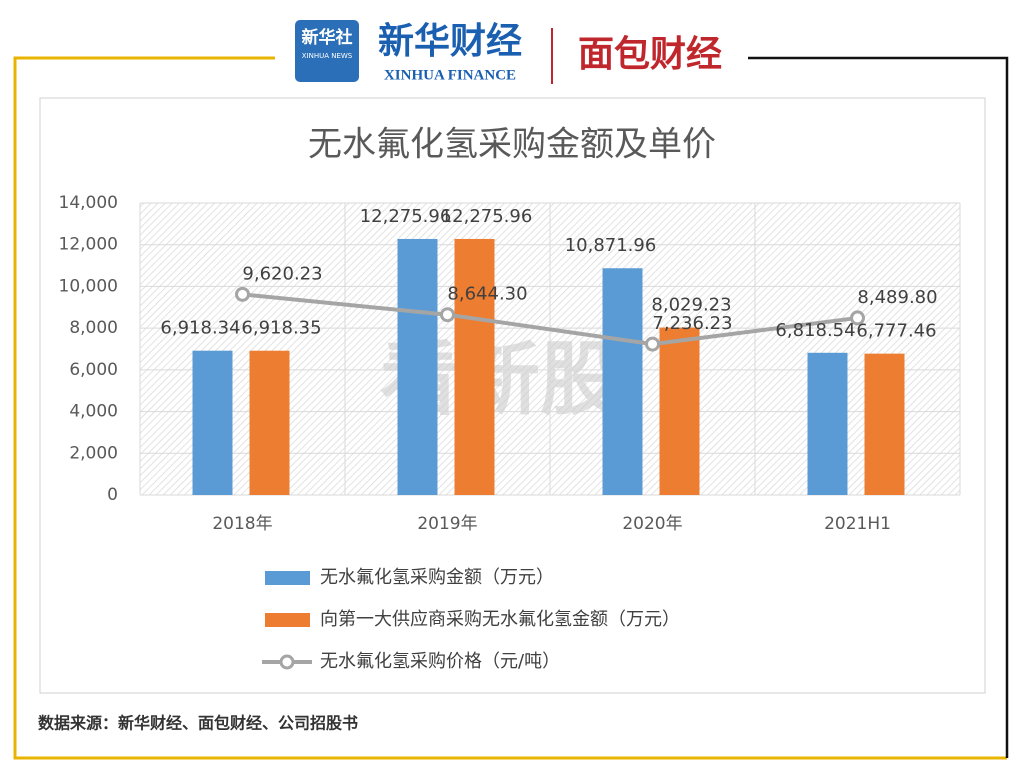  What do you see at coordinates (512, 145) in the screenshot?
I see `chart-title: 无水氟化氢采购金额及单价` at bounding box center [512, 145].